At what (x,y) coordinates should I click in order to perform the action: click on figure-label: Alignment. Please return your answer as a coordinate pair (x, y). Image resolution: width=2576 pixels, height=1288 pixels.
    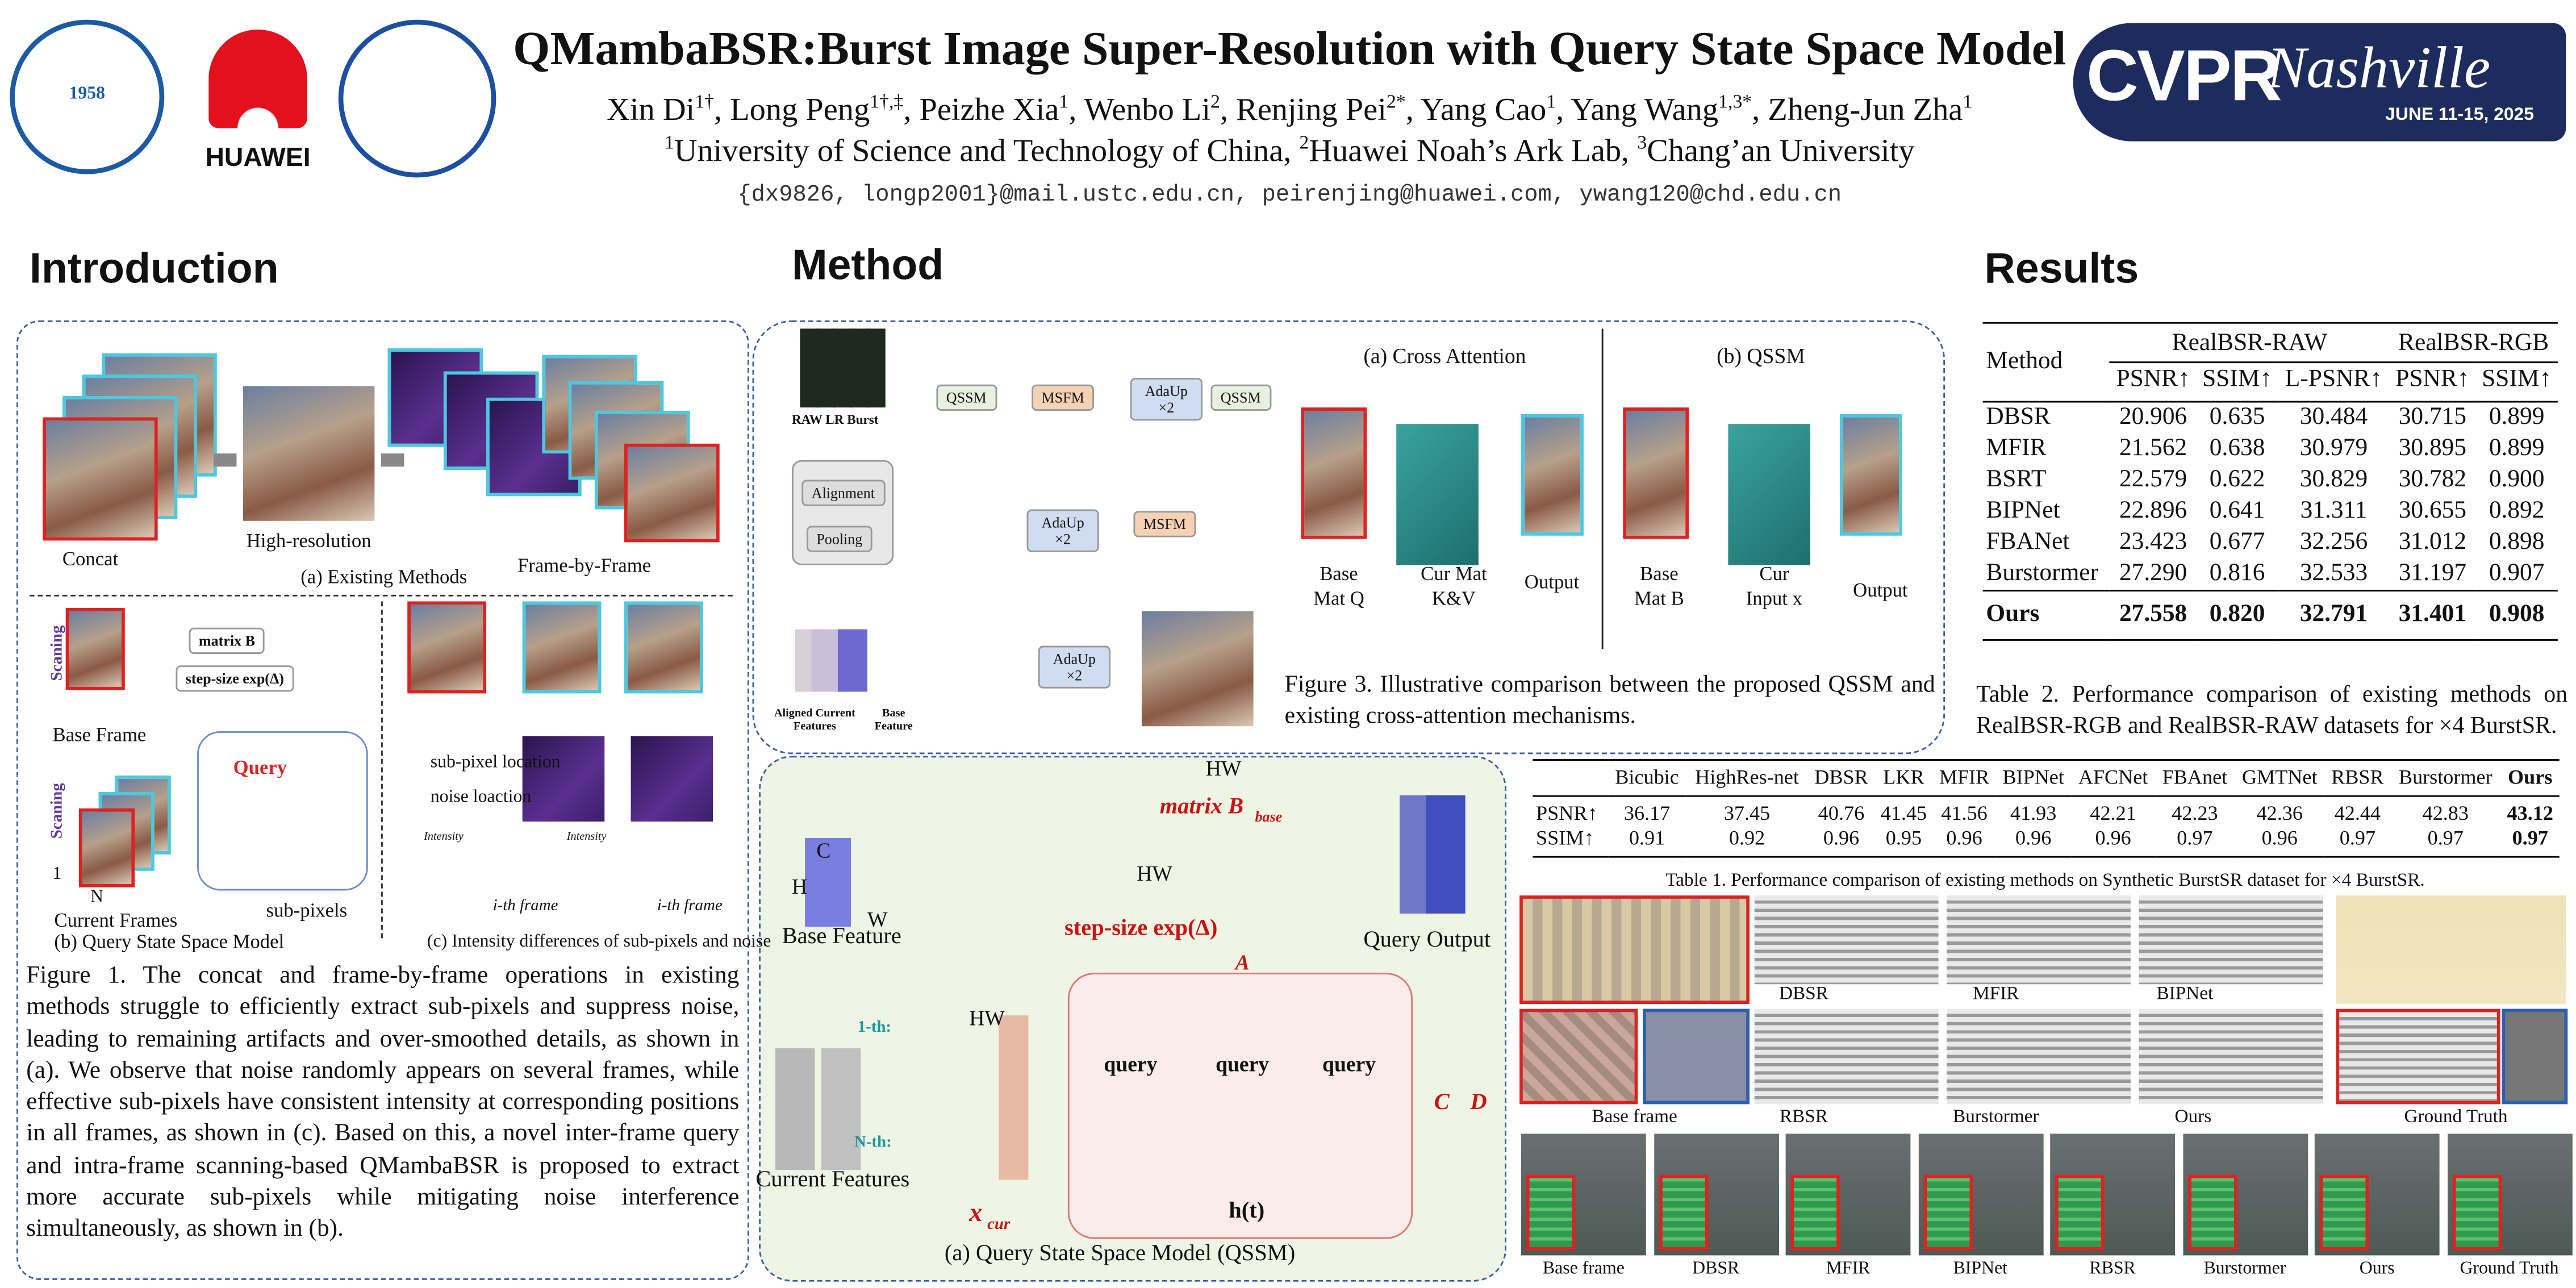
    Looking at the image, I should click on (843, 493).